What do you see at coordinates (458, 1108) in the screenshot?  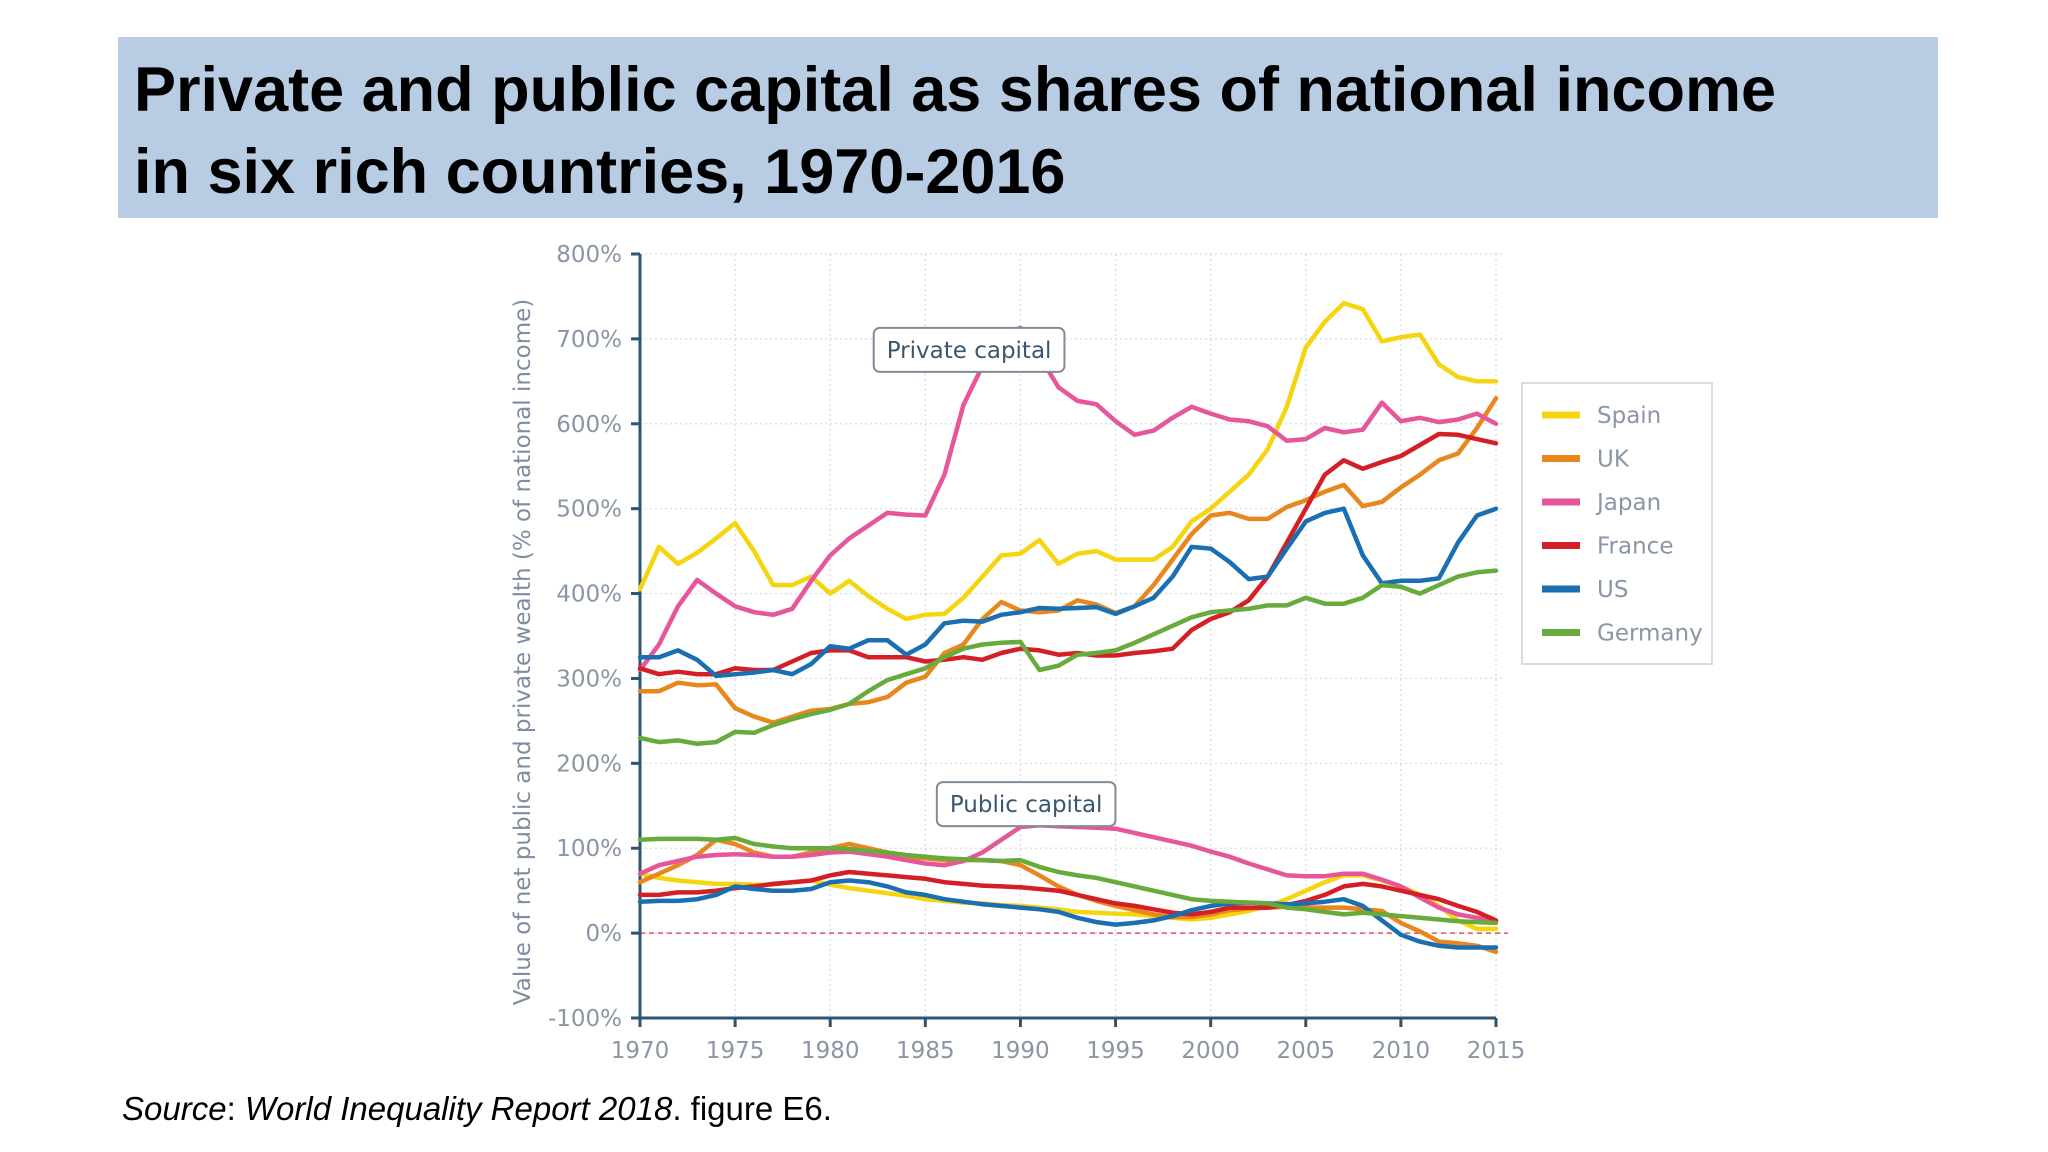 I see `source-publication: World Inequality Report 2018` at bounding box center [458, 1108].